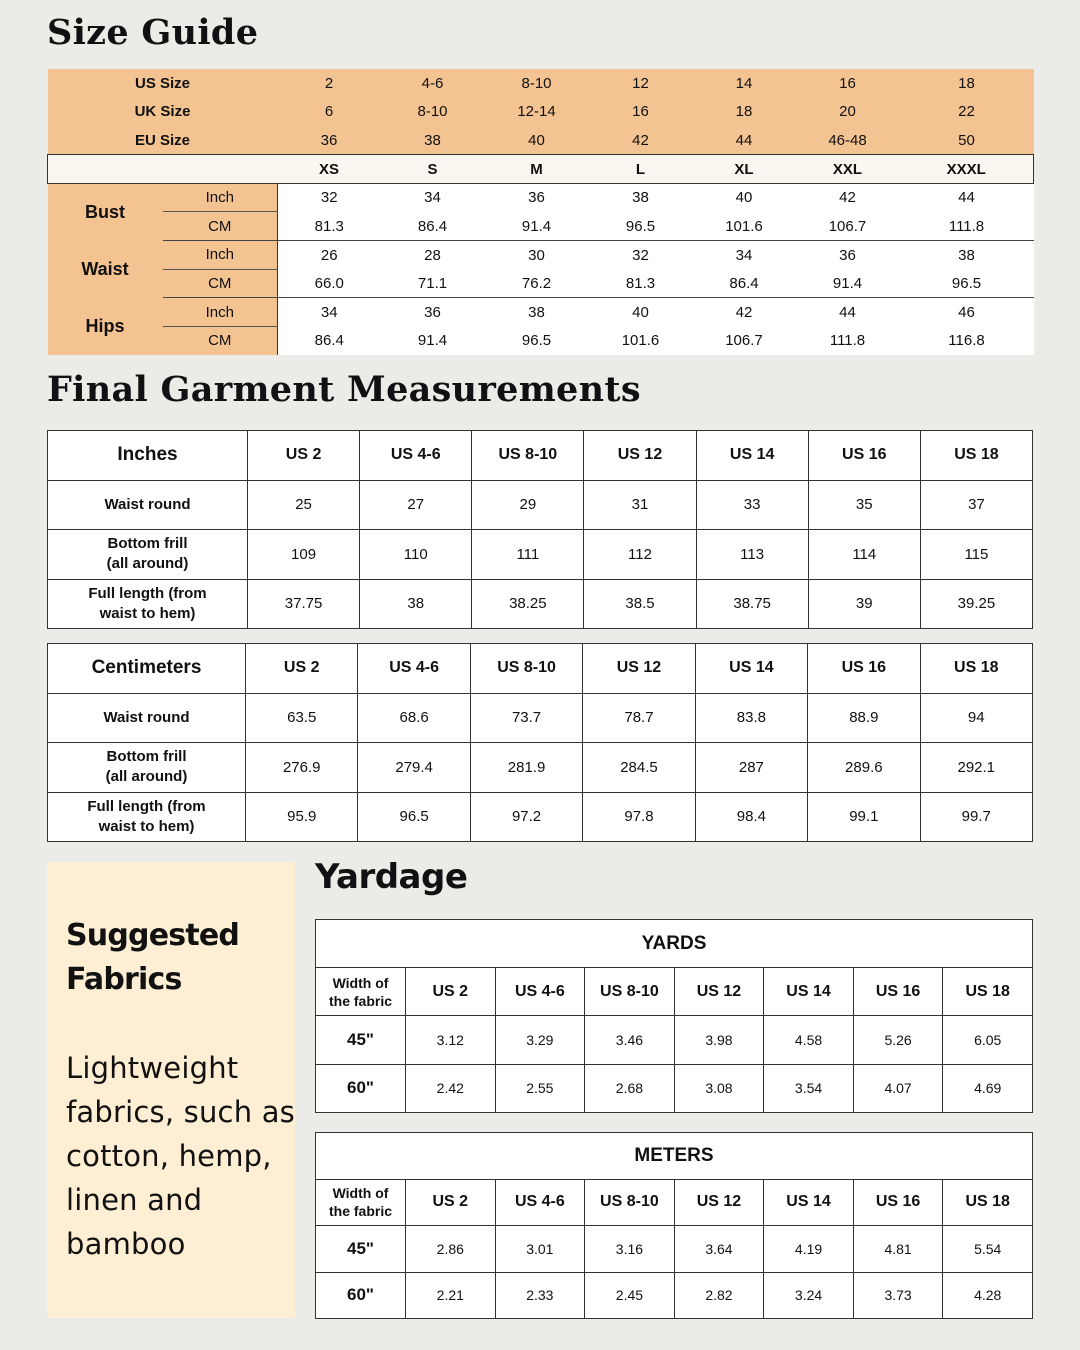  I want to click on inch-value: 34, so click(744, 255).